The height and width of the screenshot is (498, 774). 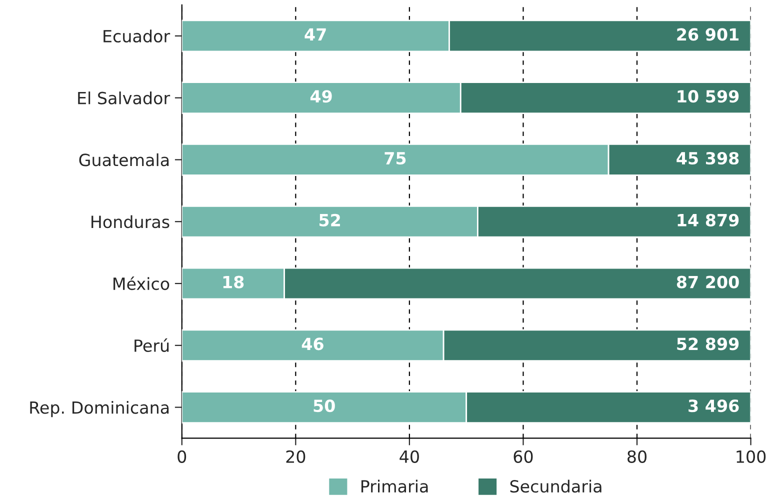 What do you see at coordinates (556, 486) in the screenshot?
I see `legend-label: Secundaria` at bounding box center [556, 486].